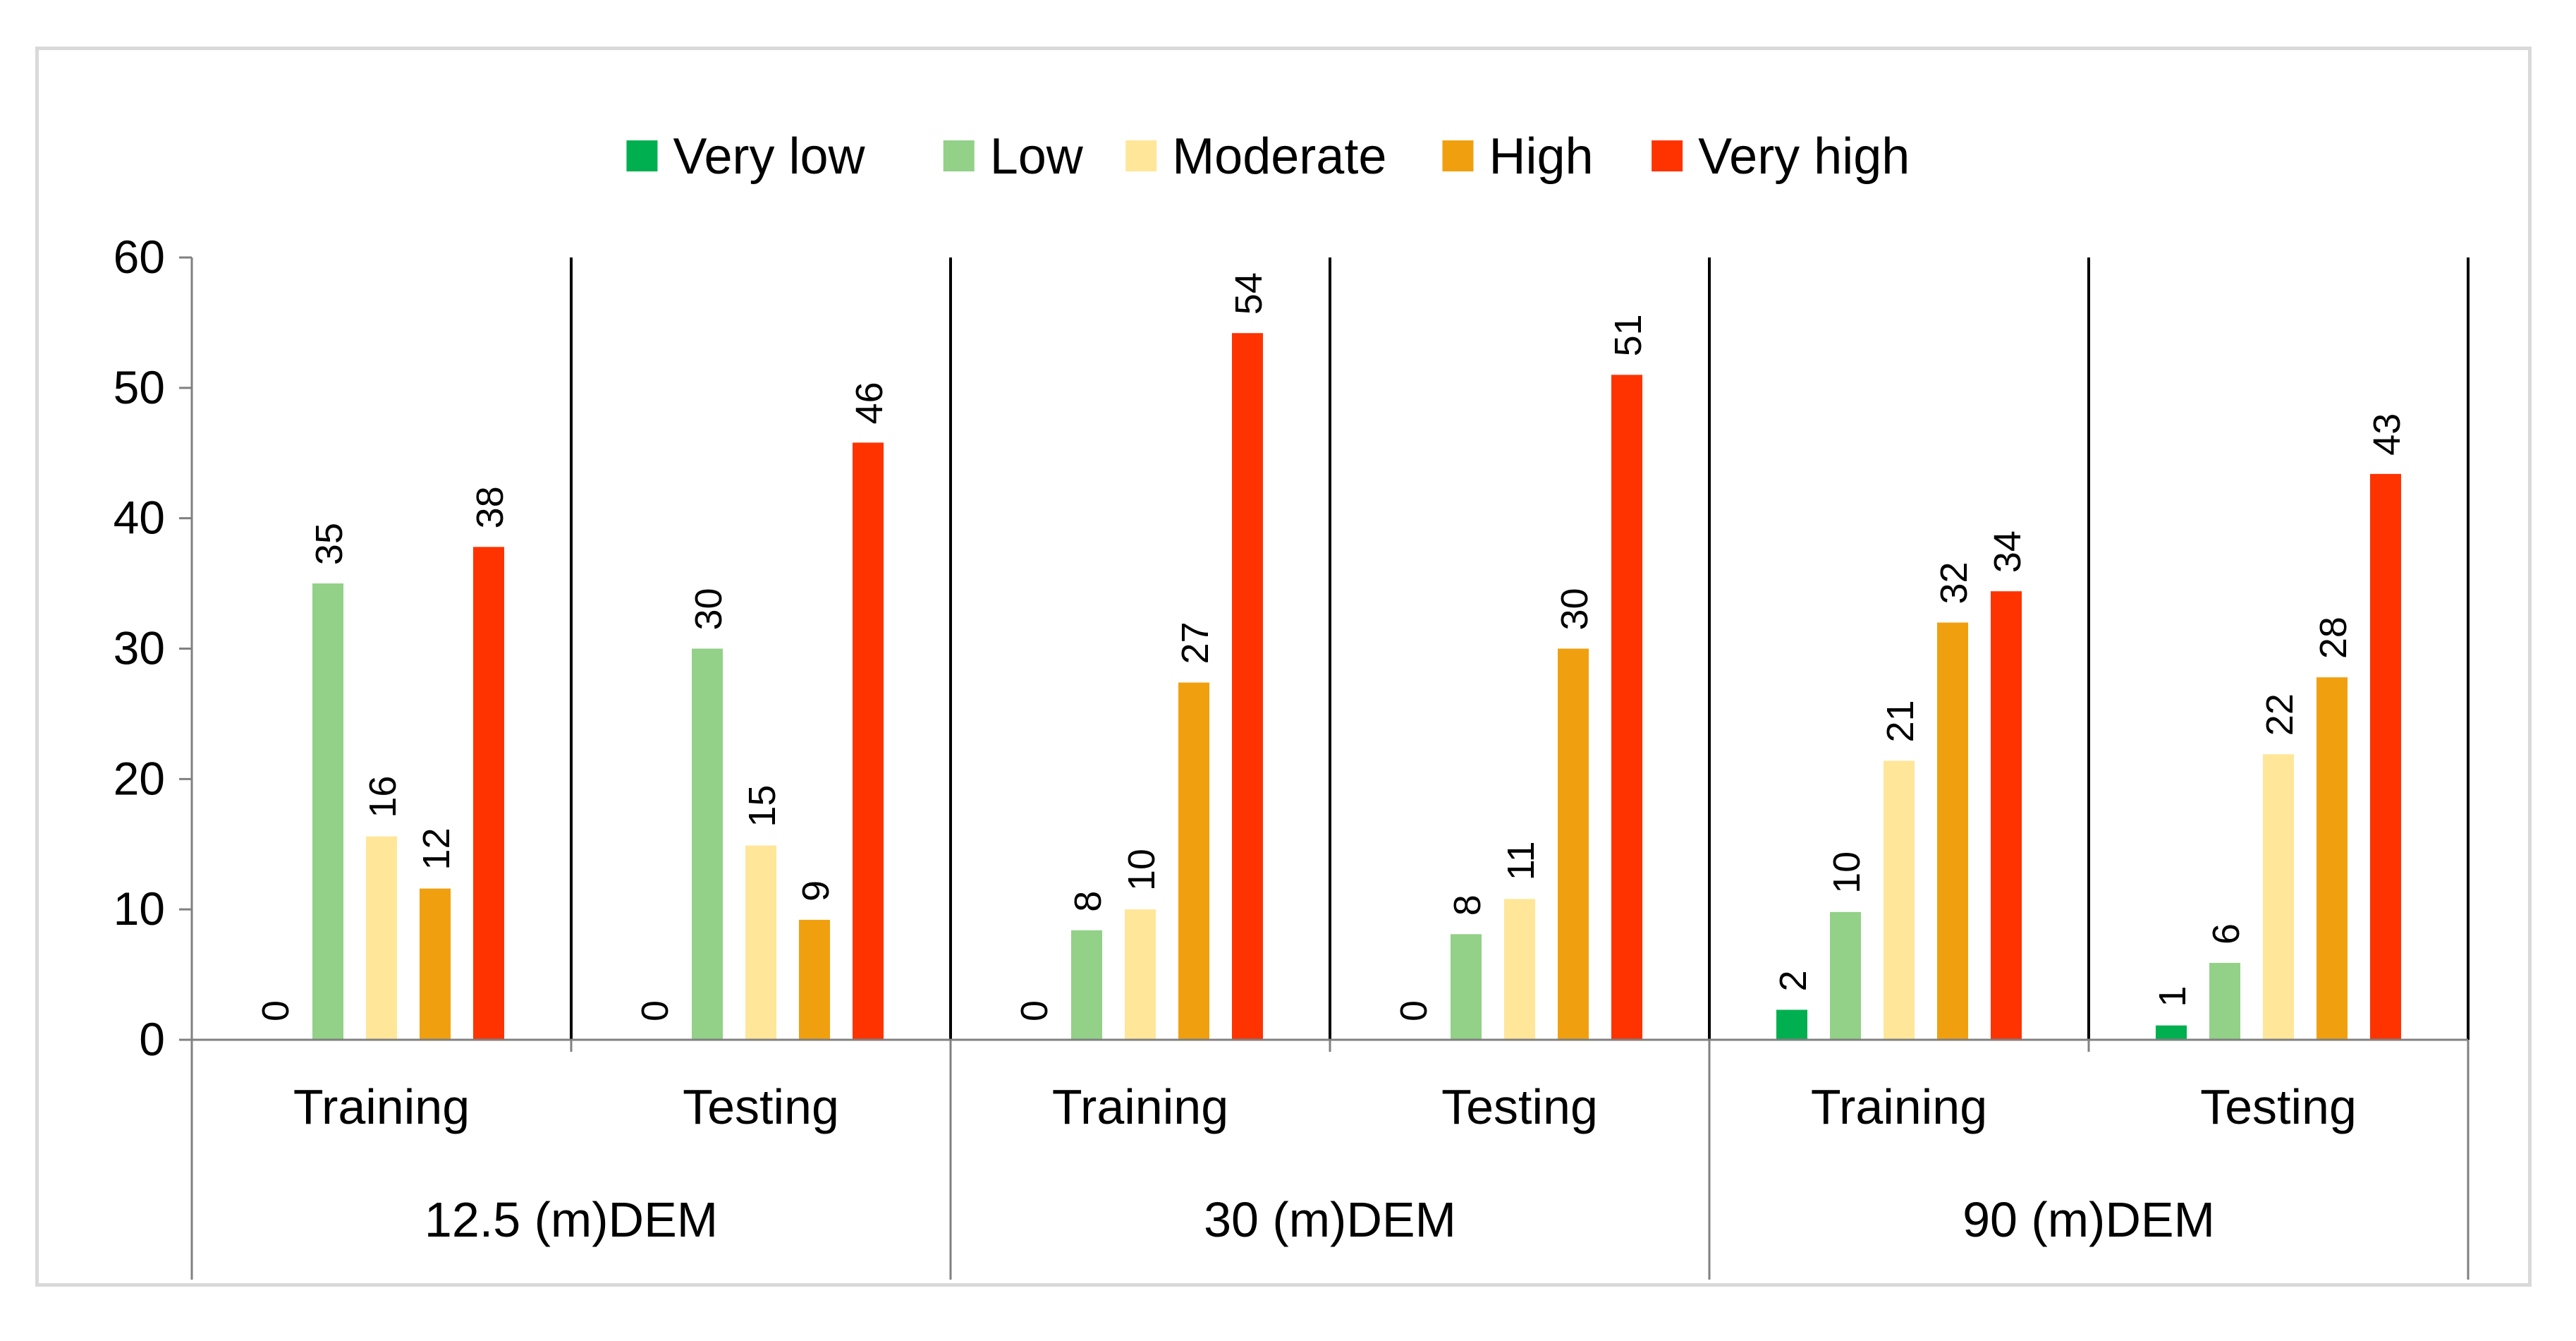  What do you see at coordinates (276, 1010) in the screenshot?
I see `data-label-very-low-0: 0` at bounding box center [276, 1010].